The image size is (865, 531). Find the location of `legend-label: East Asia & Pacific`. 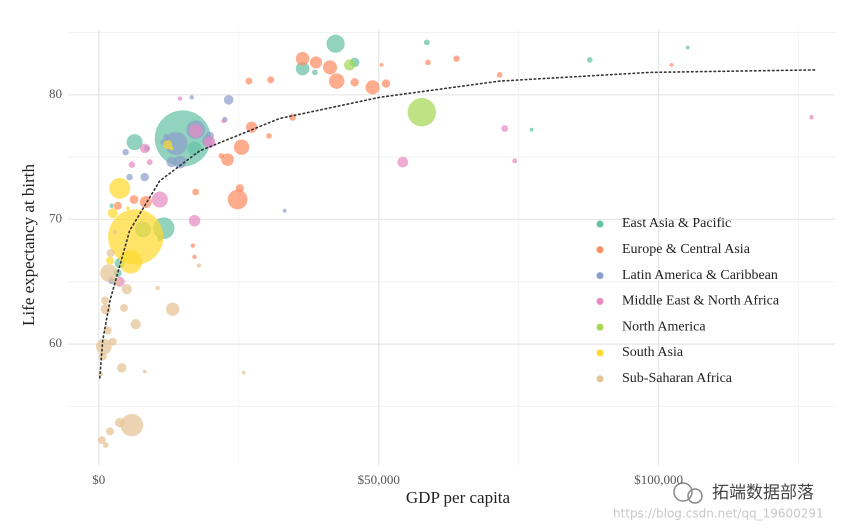

legend-label: East Asia & Pacific is located at coordinates (676, 223).